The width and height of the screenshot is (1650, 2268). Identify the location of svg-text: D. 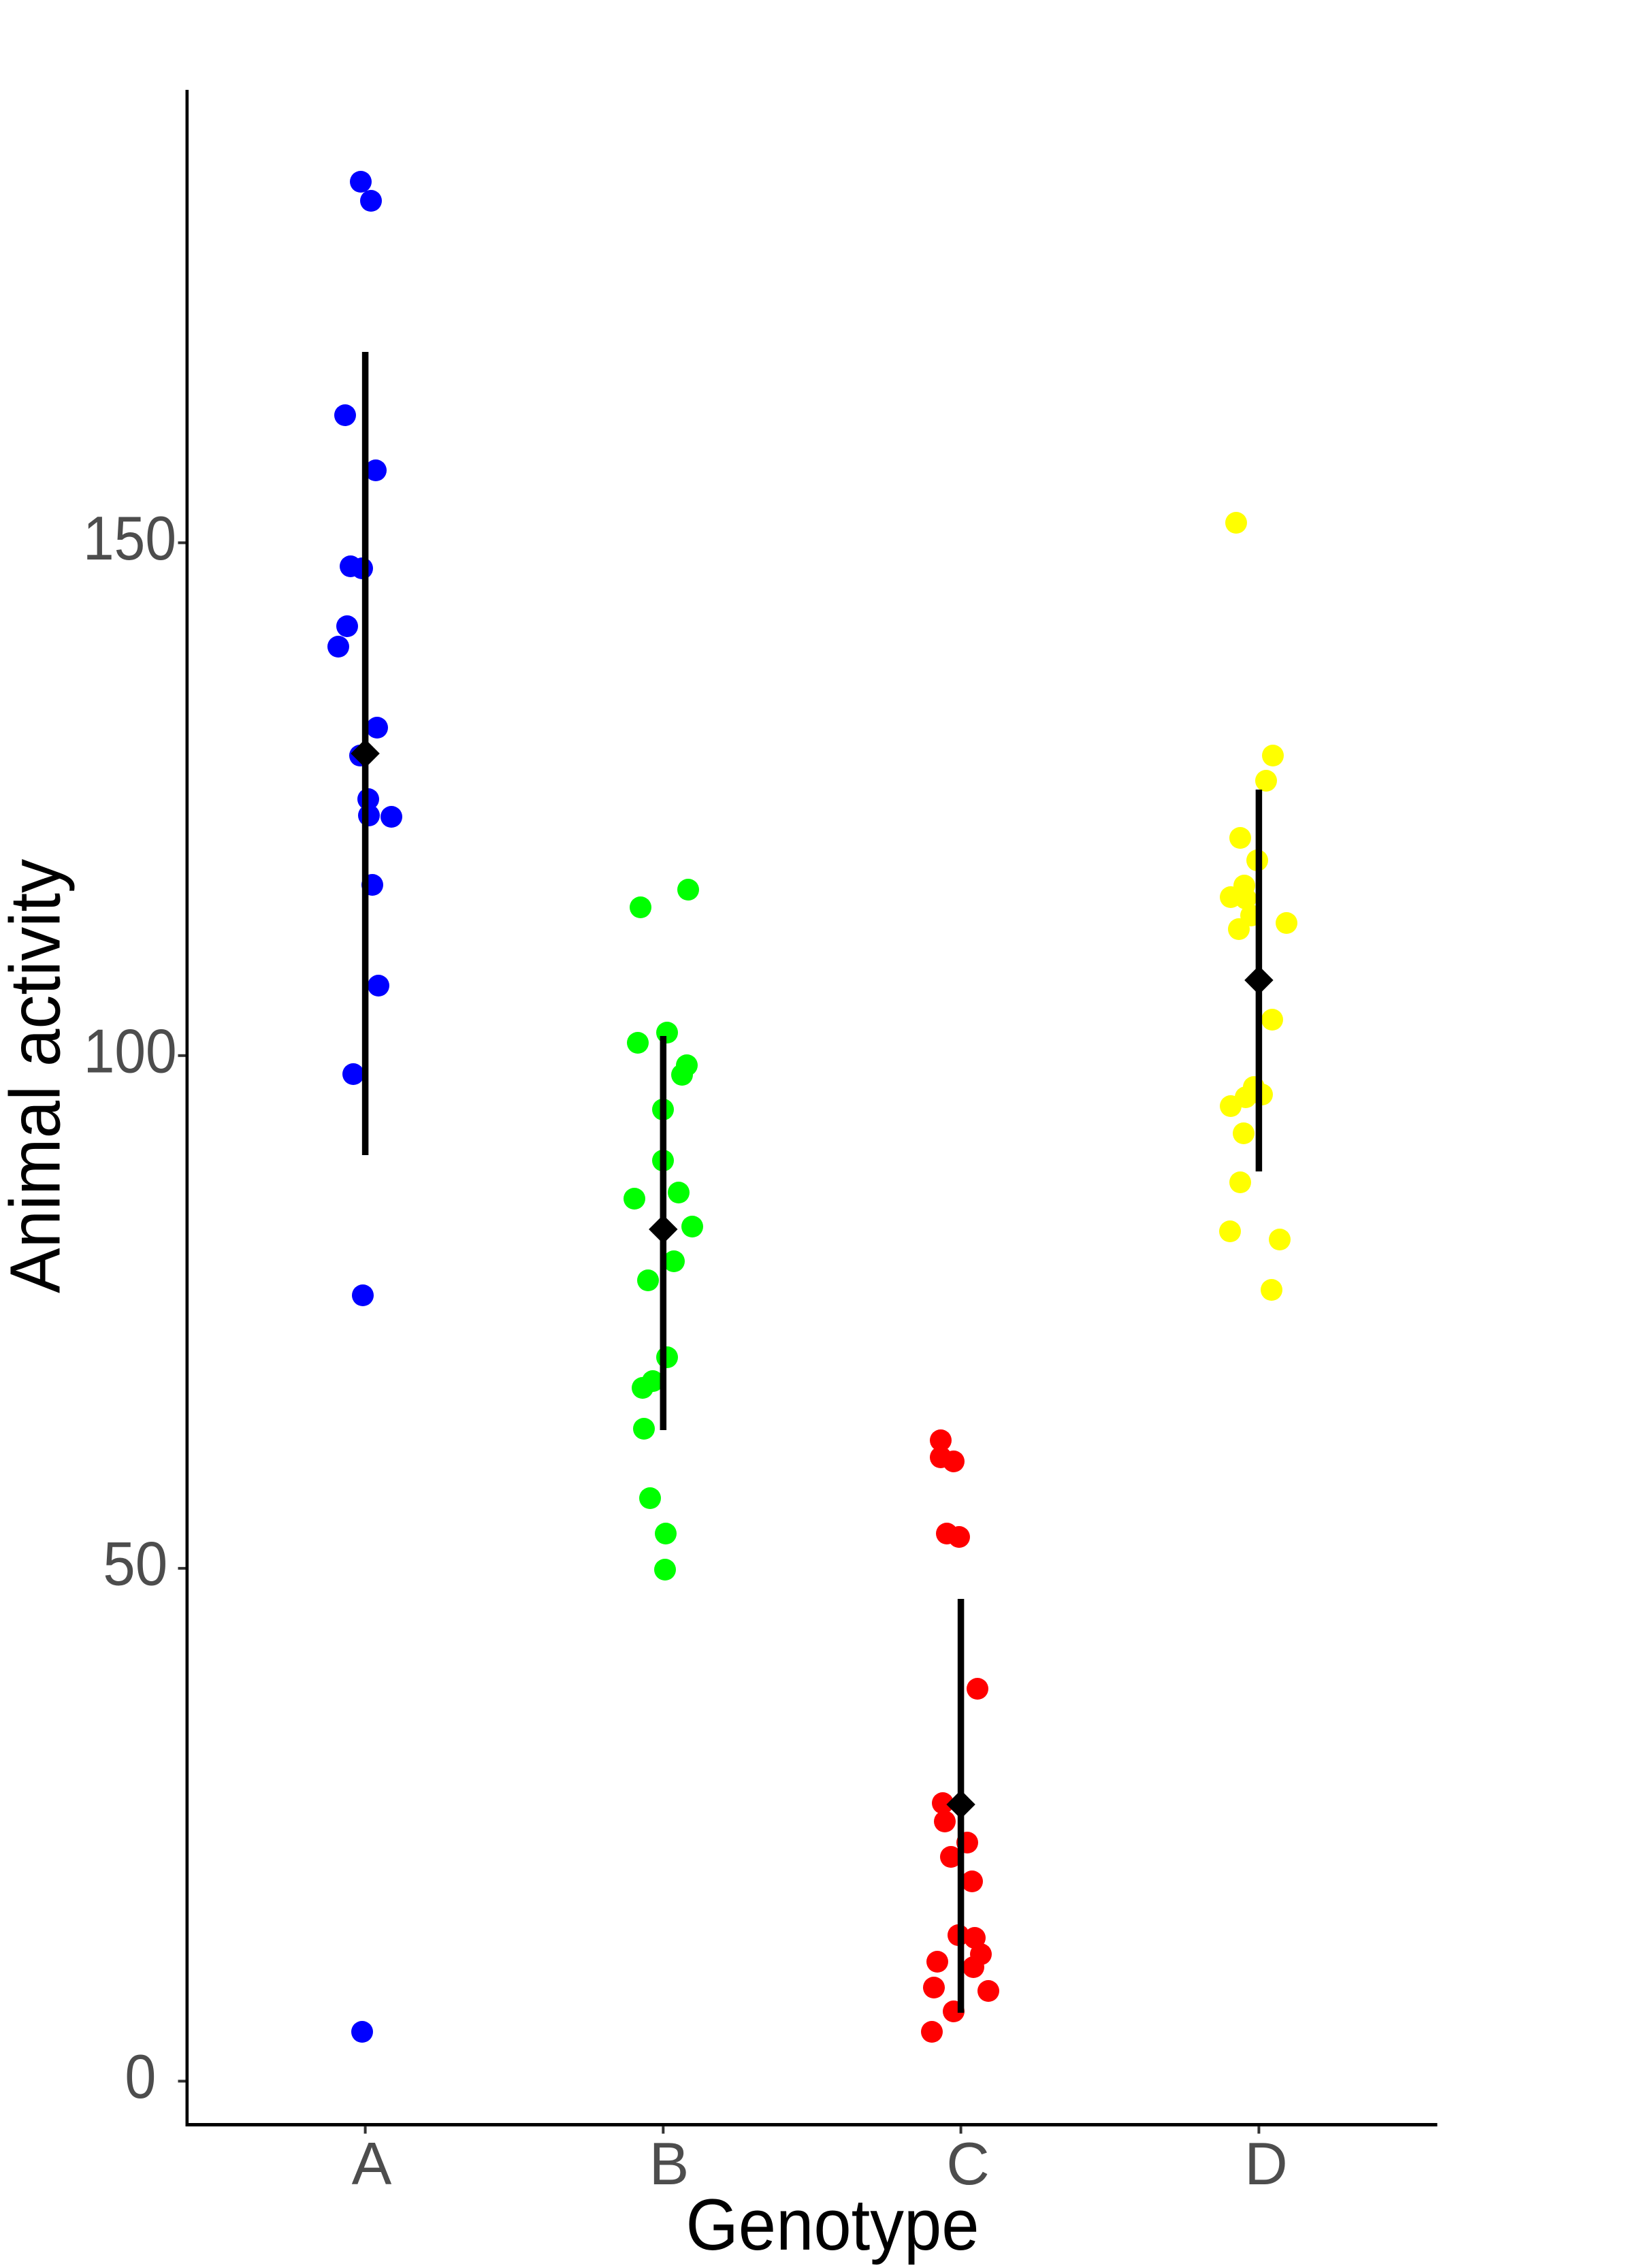
(1266, 2163).